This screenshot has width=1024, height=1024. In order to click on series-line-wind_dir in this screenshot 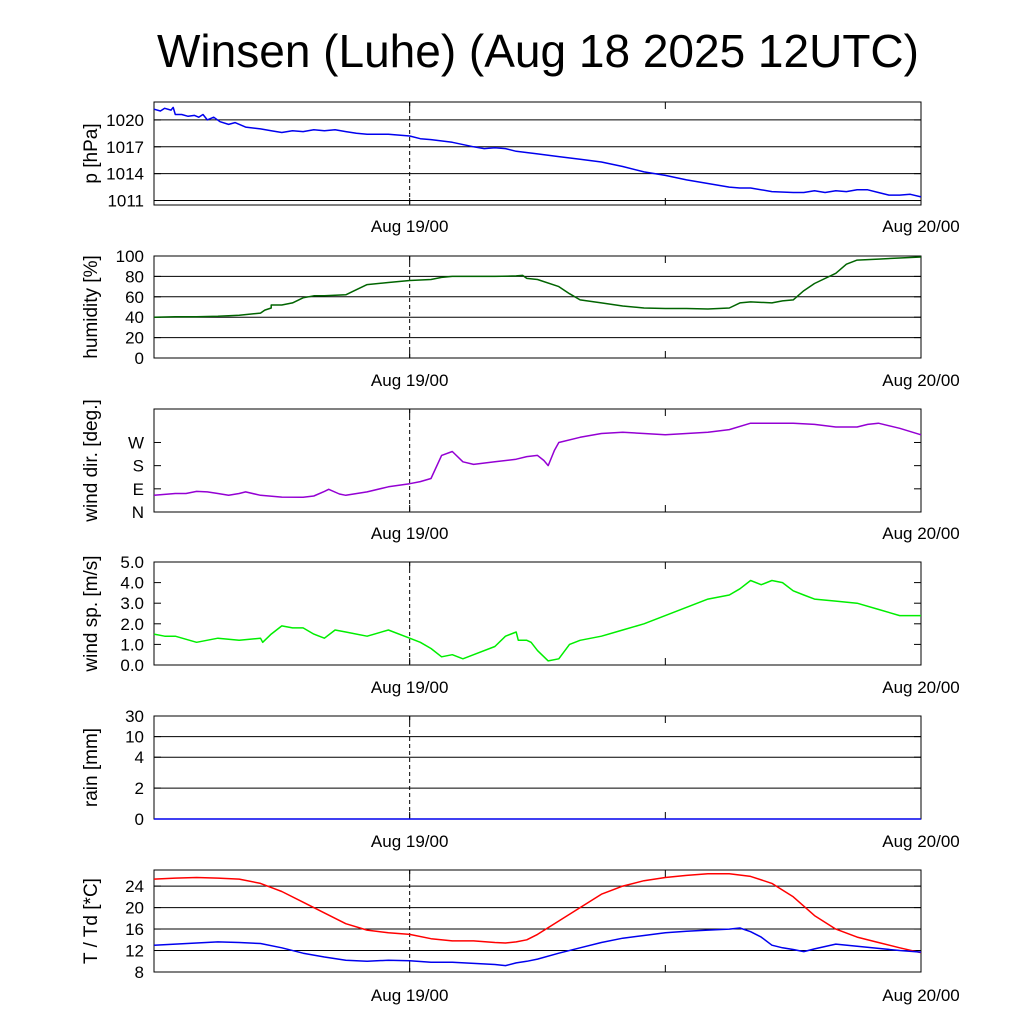, I will do `click(537, 460)`.